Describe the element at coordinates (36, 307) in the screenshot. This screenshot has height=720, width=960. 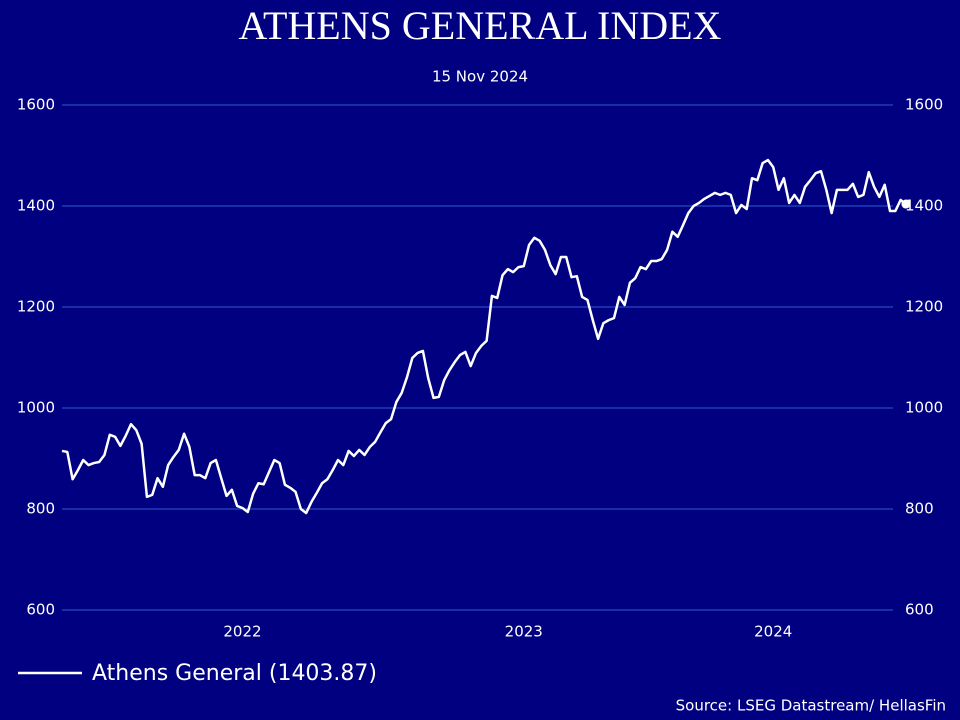
I see `y-tick-label: 1200` at that location.